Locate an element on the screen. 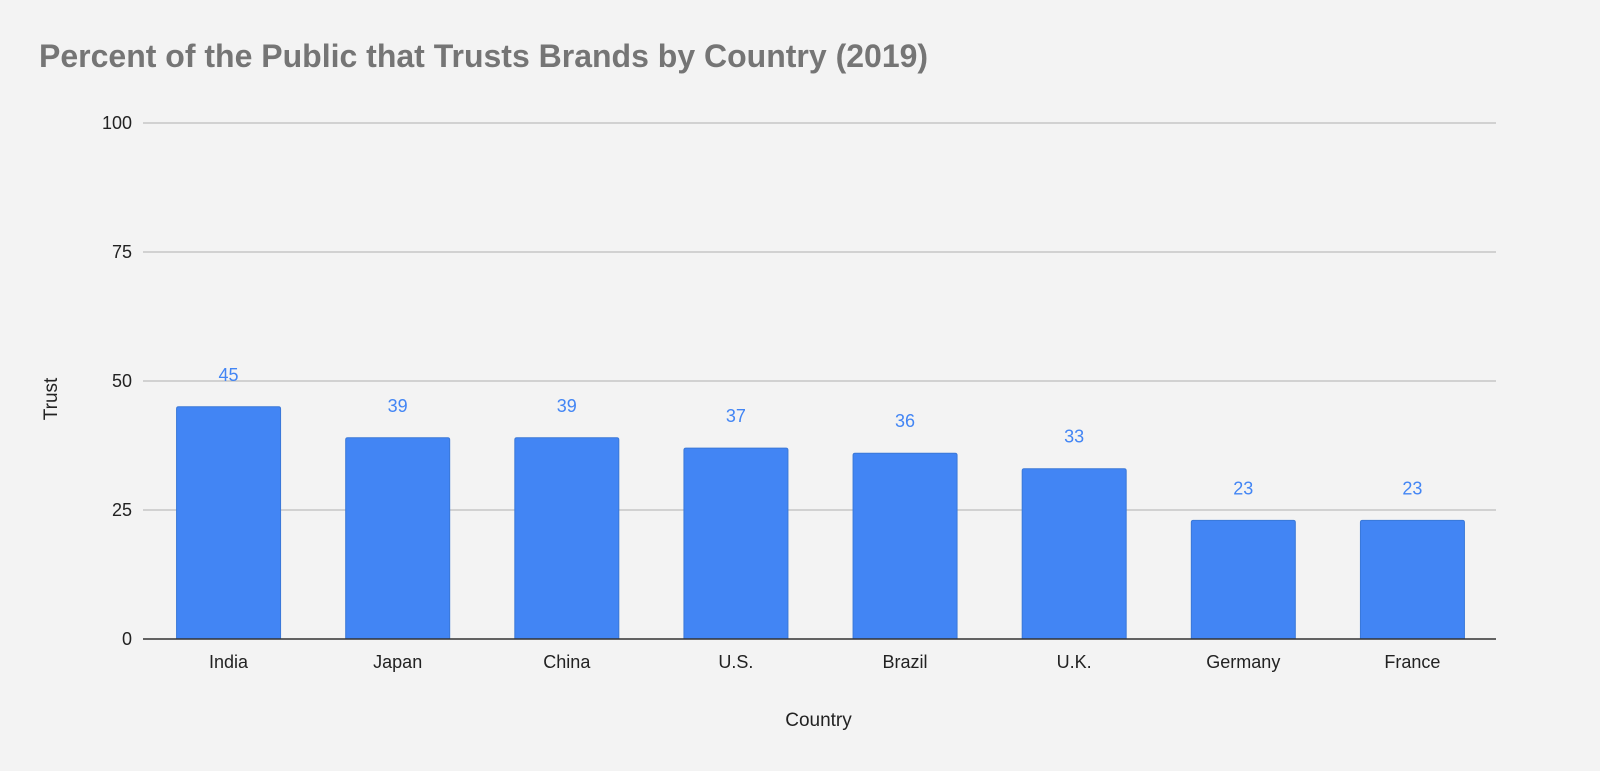  data-labels: 45 39 39 37 36 33 23 23 is located at coordinates (821, 432).